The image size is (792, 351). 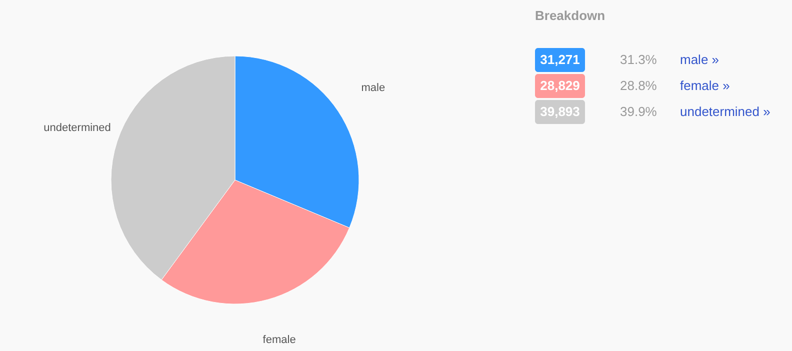 What do you see at coordinates (373, 88) in the screenshot?
I see `slice-label: male` at bounding box center [373, 88].